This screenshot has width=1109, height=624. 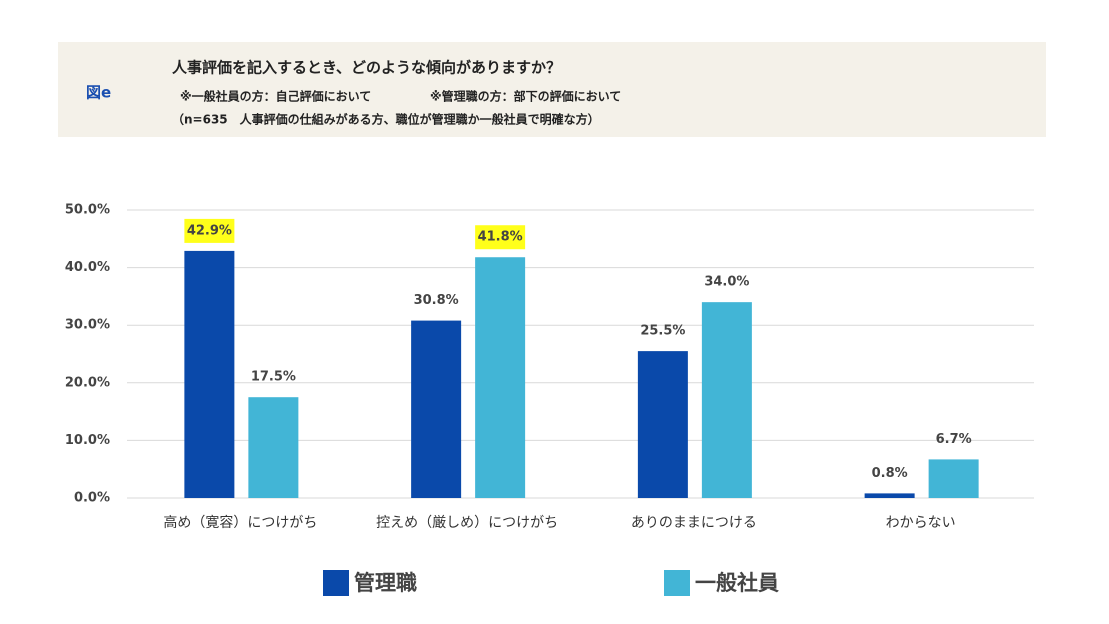 I want to click on x-tick-label: わからない, so click(x=921, y=523).